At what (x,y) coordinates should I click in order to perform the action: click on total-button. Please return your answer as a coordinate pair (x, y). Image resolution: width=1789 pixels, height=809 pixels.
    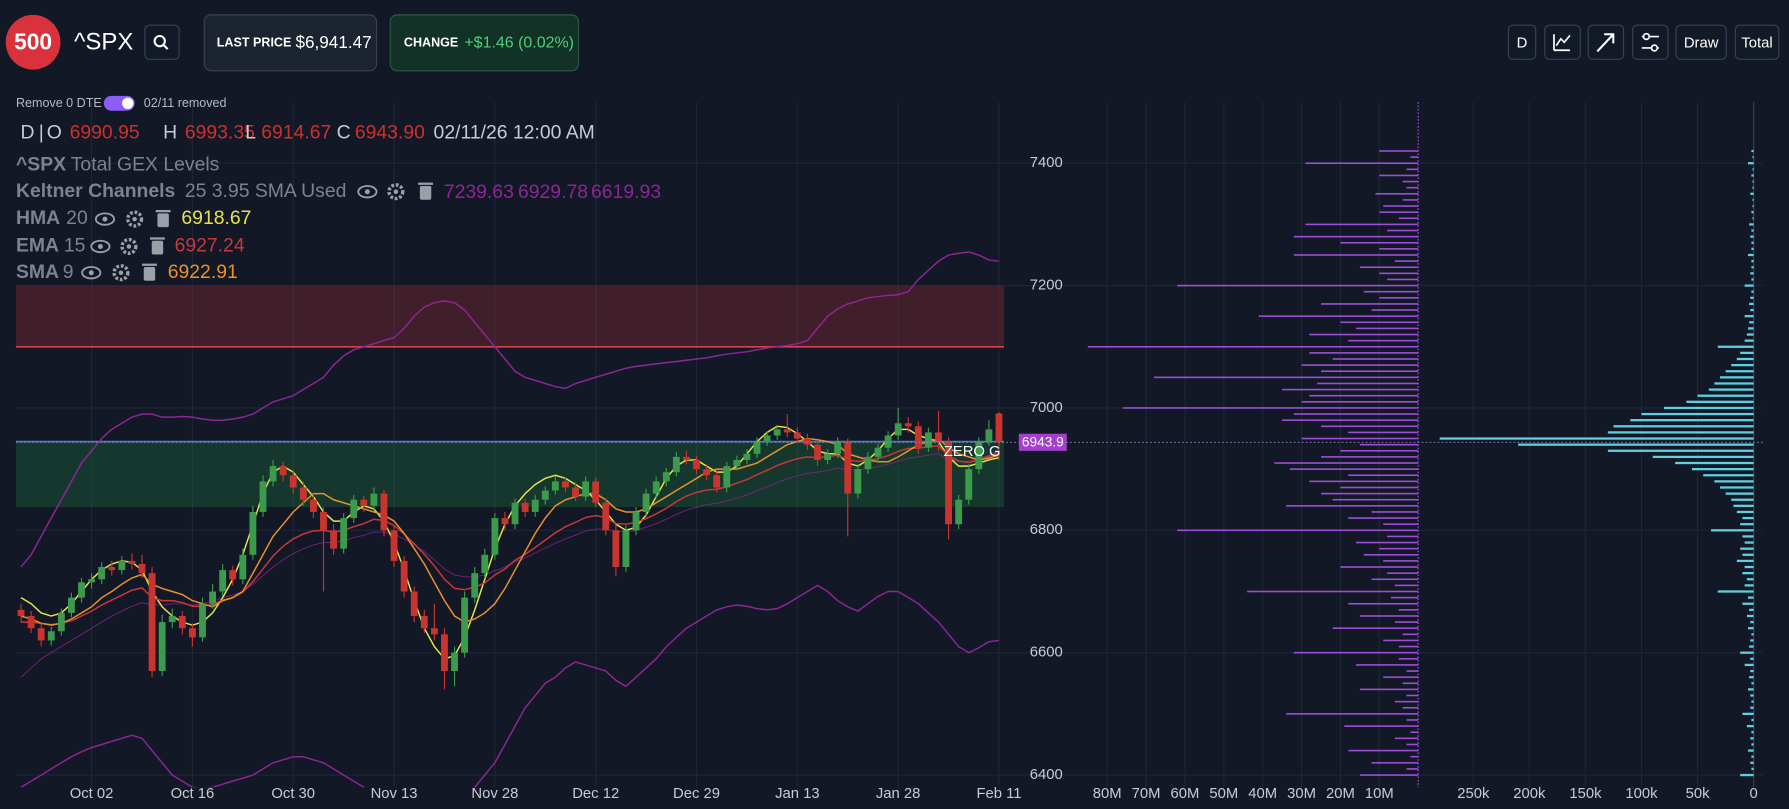
    Looking at the image, I should click on (1757, 42).